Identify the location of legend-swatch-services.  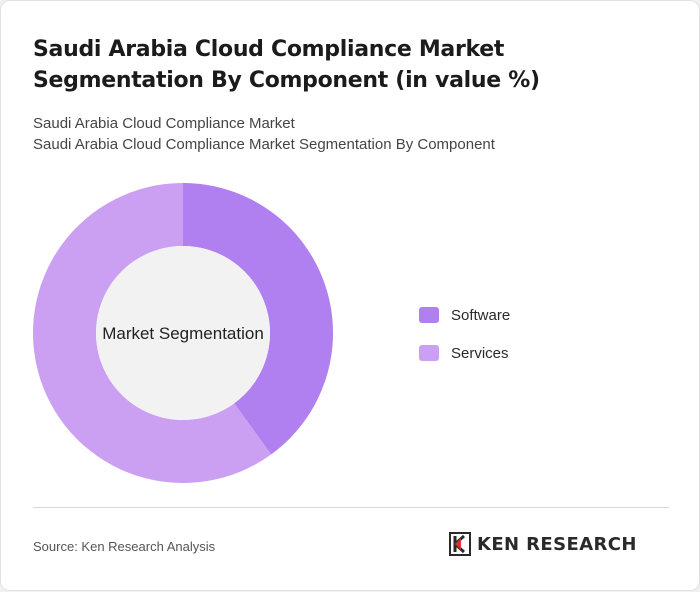
(429, 353).